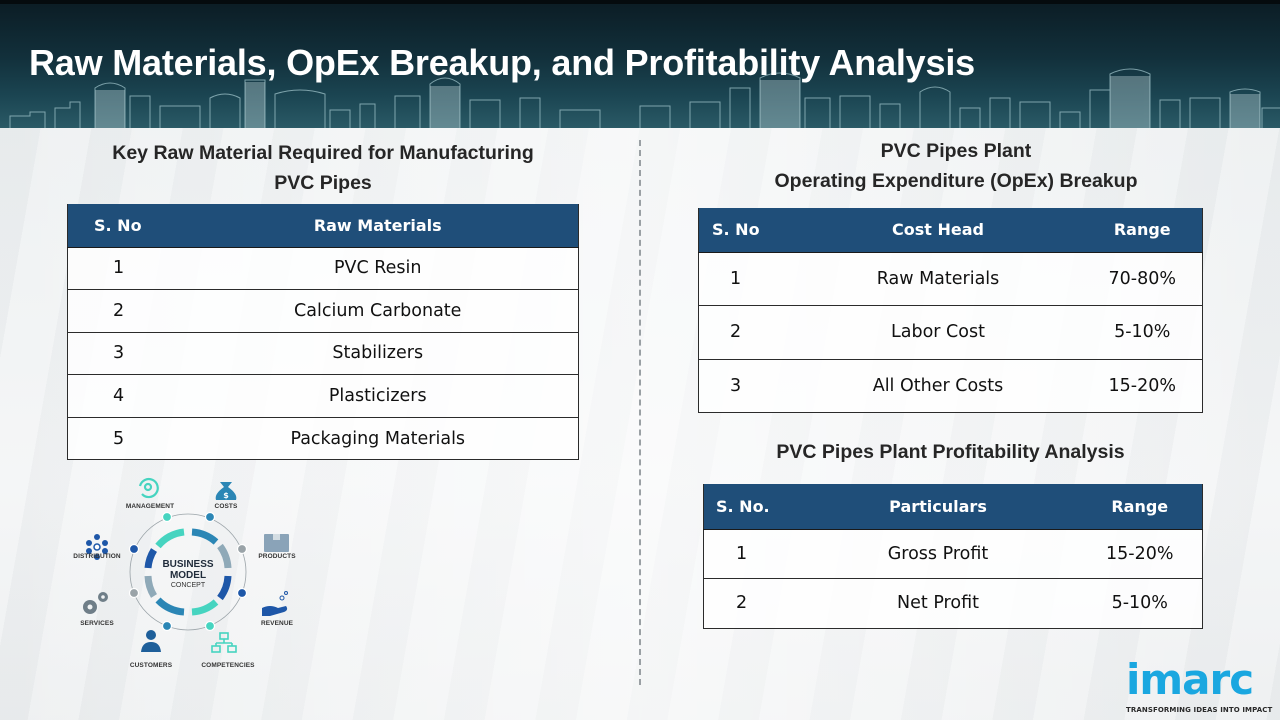 This screenshot has height=720, width=1280. Describe the element at coordinates (640, 412) in the screenshot. I see `section-divider` at that location.